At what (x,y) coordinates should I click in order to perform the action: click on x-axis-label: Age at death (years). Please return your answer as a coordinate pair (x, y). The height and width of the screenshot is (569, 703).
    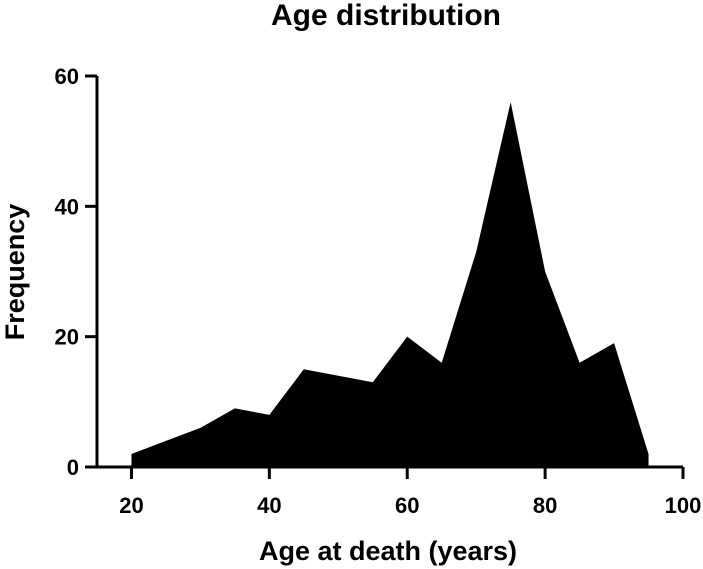
    Looking at the image, I should click on (388, 551).